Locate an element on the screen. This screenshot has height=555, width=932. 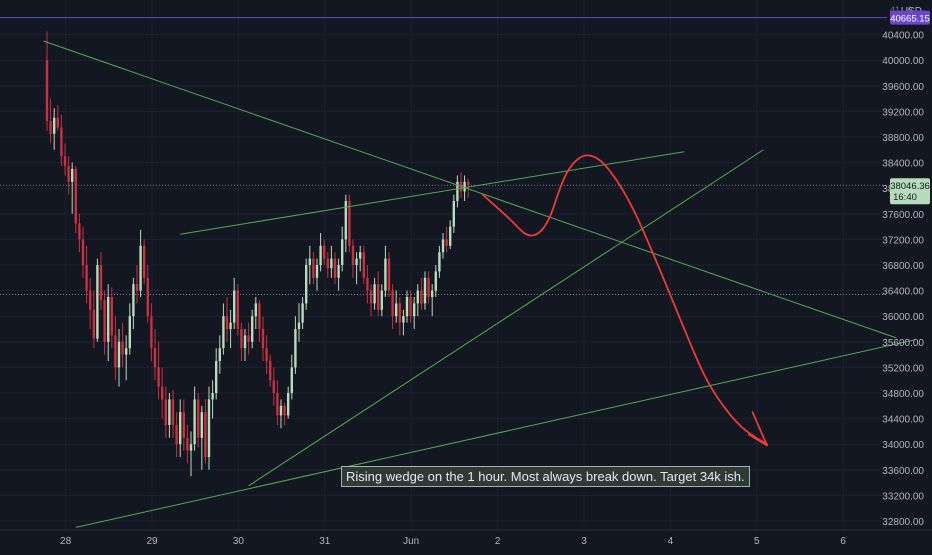
current-price-badge is located at coordinates (910, 191).